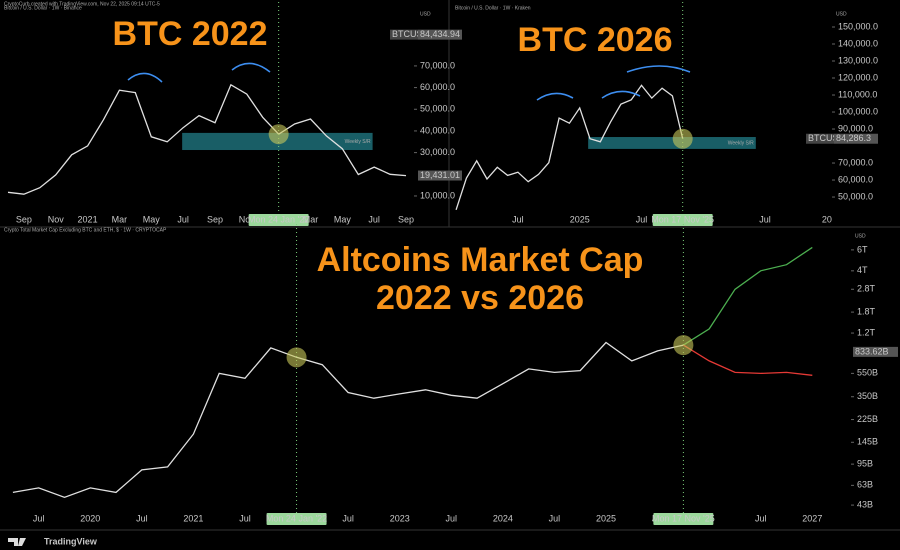 The width and height of the screenshot is (900, 550). What do you see at coordinates (152, 219) in the screenshot?
I see `x-tick-label: May` at bounding box center [152, 219].